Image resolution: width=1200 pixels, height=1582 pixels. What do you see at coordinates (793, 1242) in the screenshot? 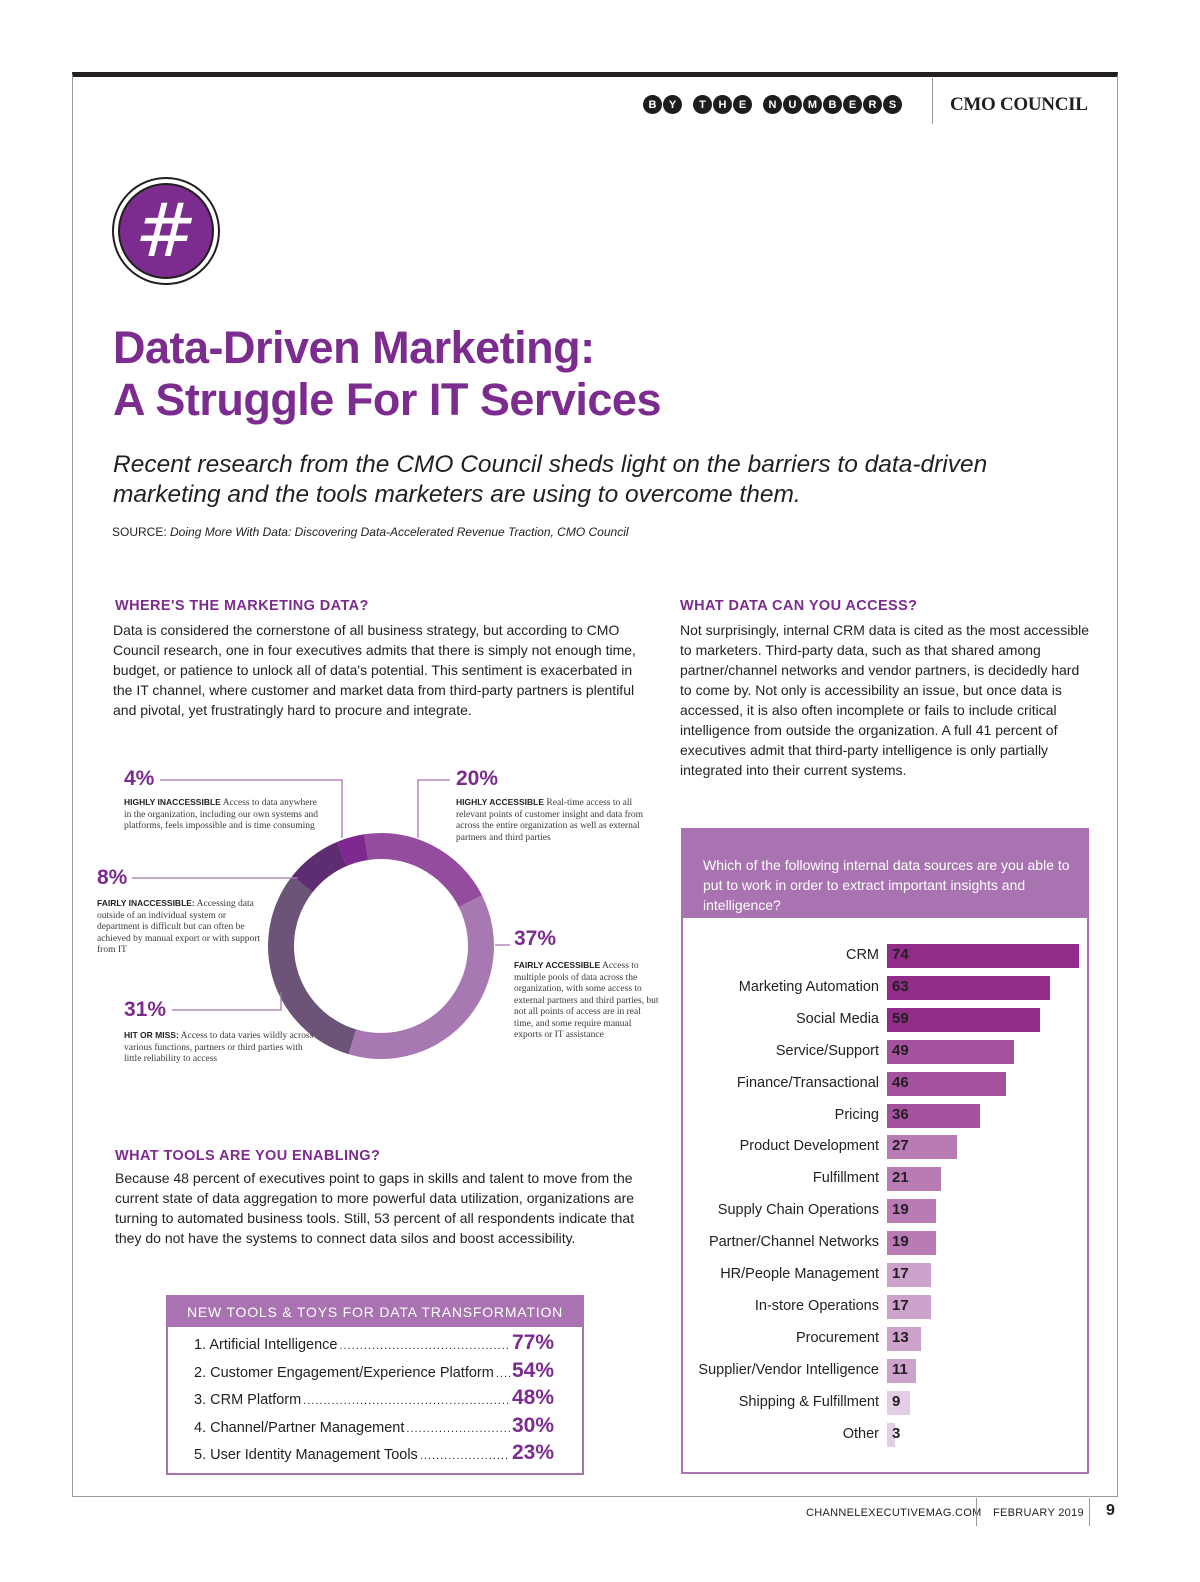
I see `bar-label: Partner/Channel Networks` at bounding box center [793, 1242].